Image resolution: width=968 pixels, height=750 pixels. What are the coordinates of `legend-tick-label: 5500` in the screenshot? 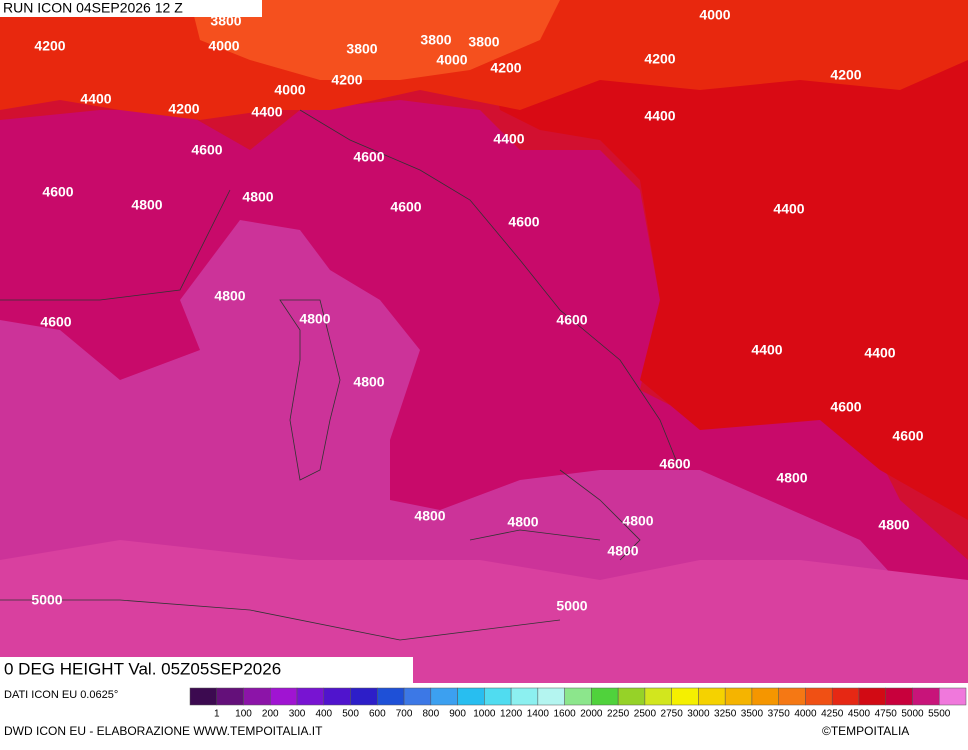 It's located at (939, 714).